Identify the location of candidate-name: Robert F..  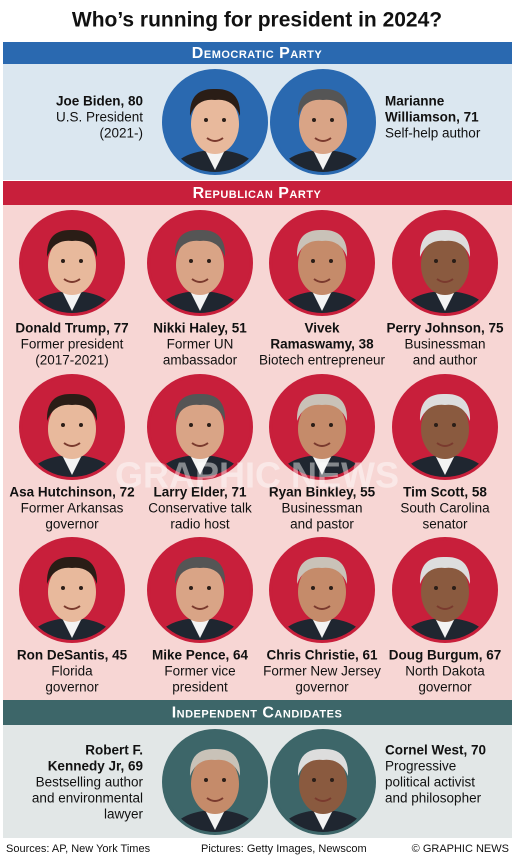
(114, 750).